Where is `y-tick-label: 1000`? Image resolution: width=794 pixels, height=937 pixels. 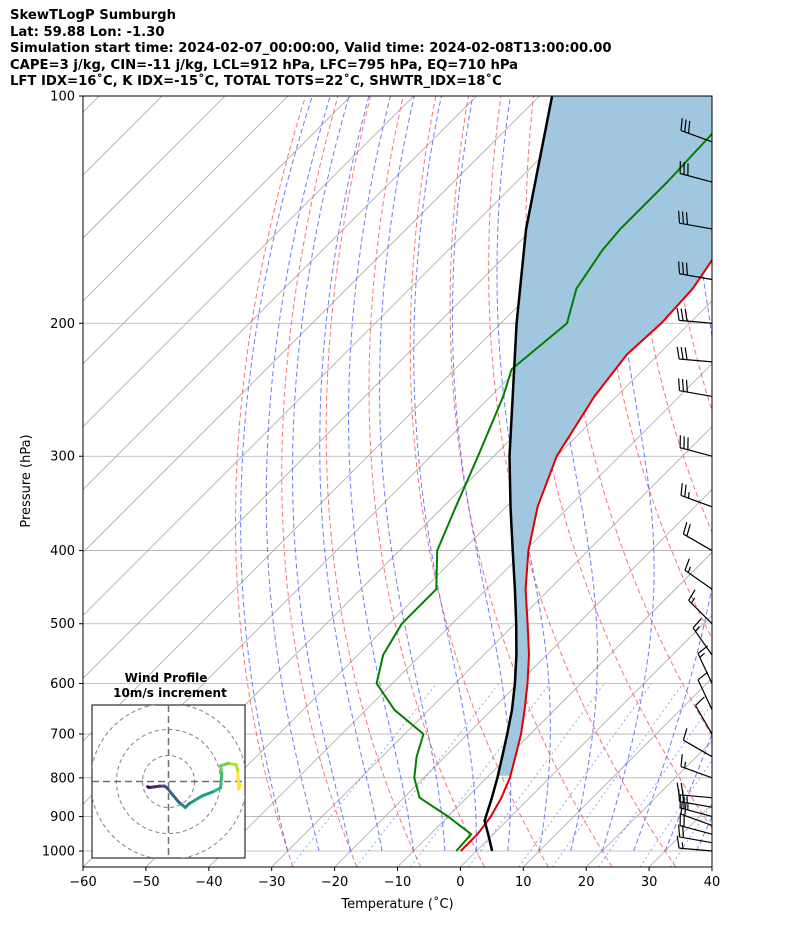
y-tick-label: 1000 is located at coordinates (58, 852).